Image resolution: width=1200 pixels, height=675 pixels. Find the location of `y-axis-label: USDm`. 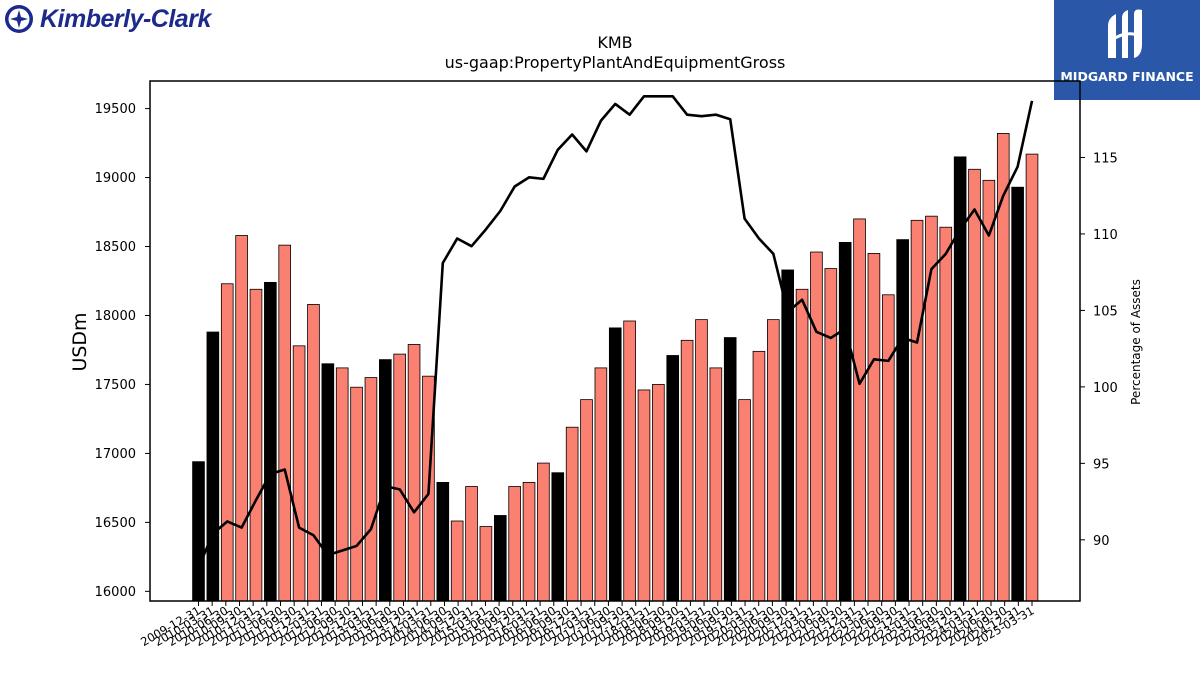

y-axis-label: USDm is located at coordinates (80, 341).